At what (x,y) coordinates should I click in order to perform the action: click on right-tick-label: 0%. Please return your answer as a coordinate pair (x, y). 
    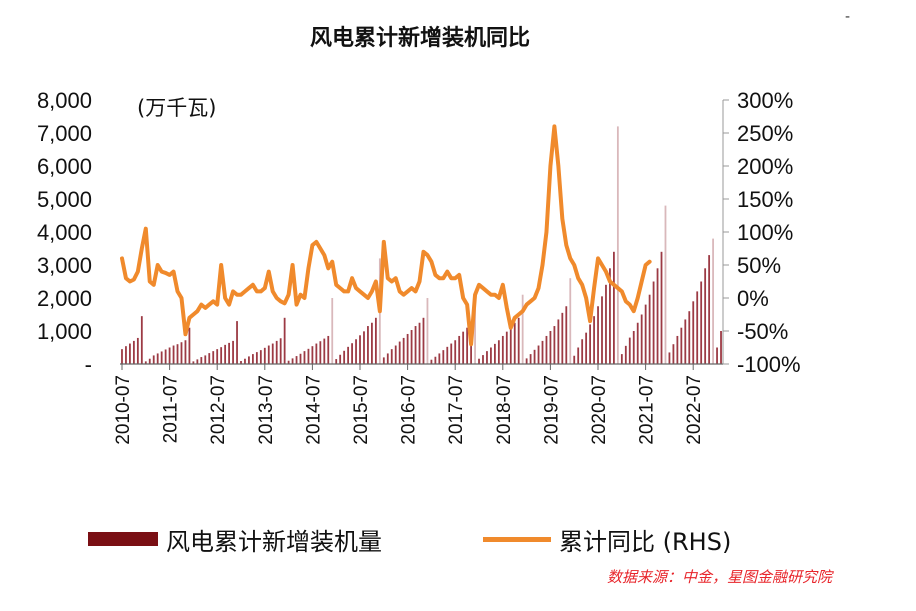
    Looking at the image, I should click on (753, 298).